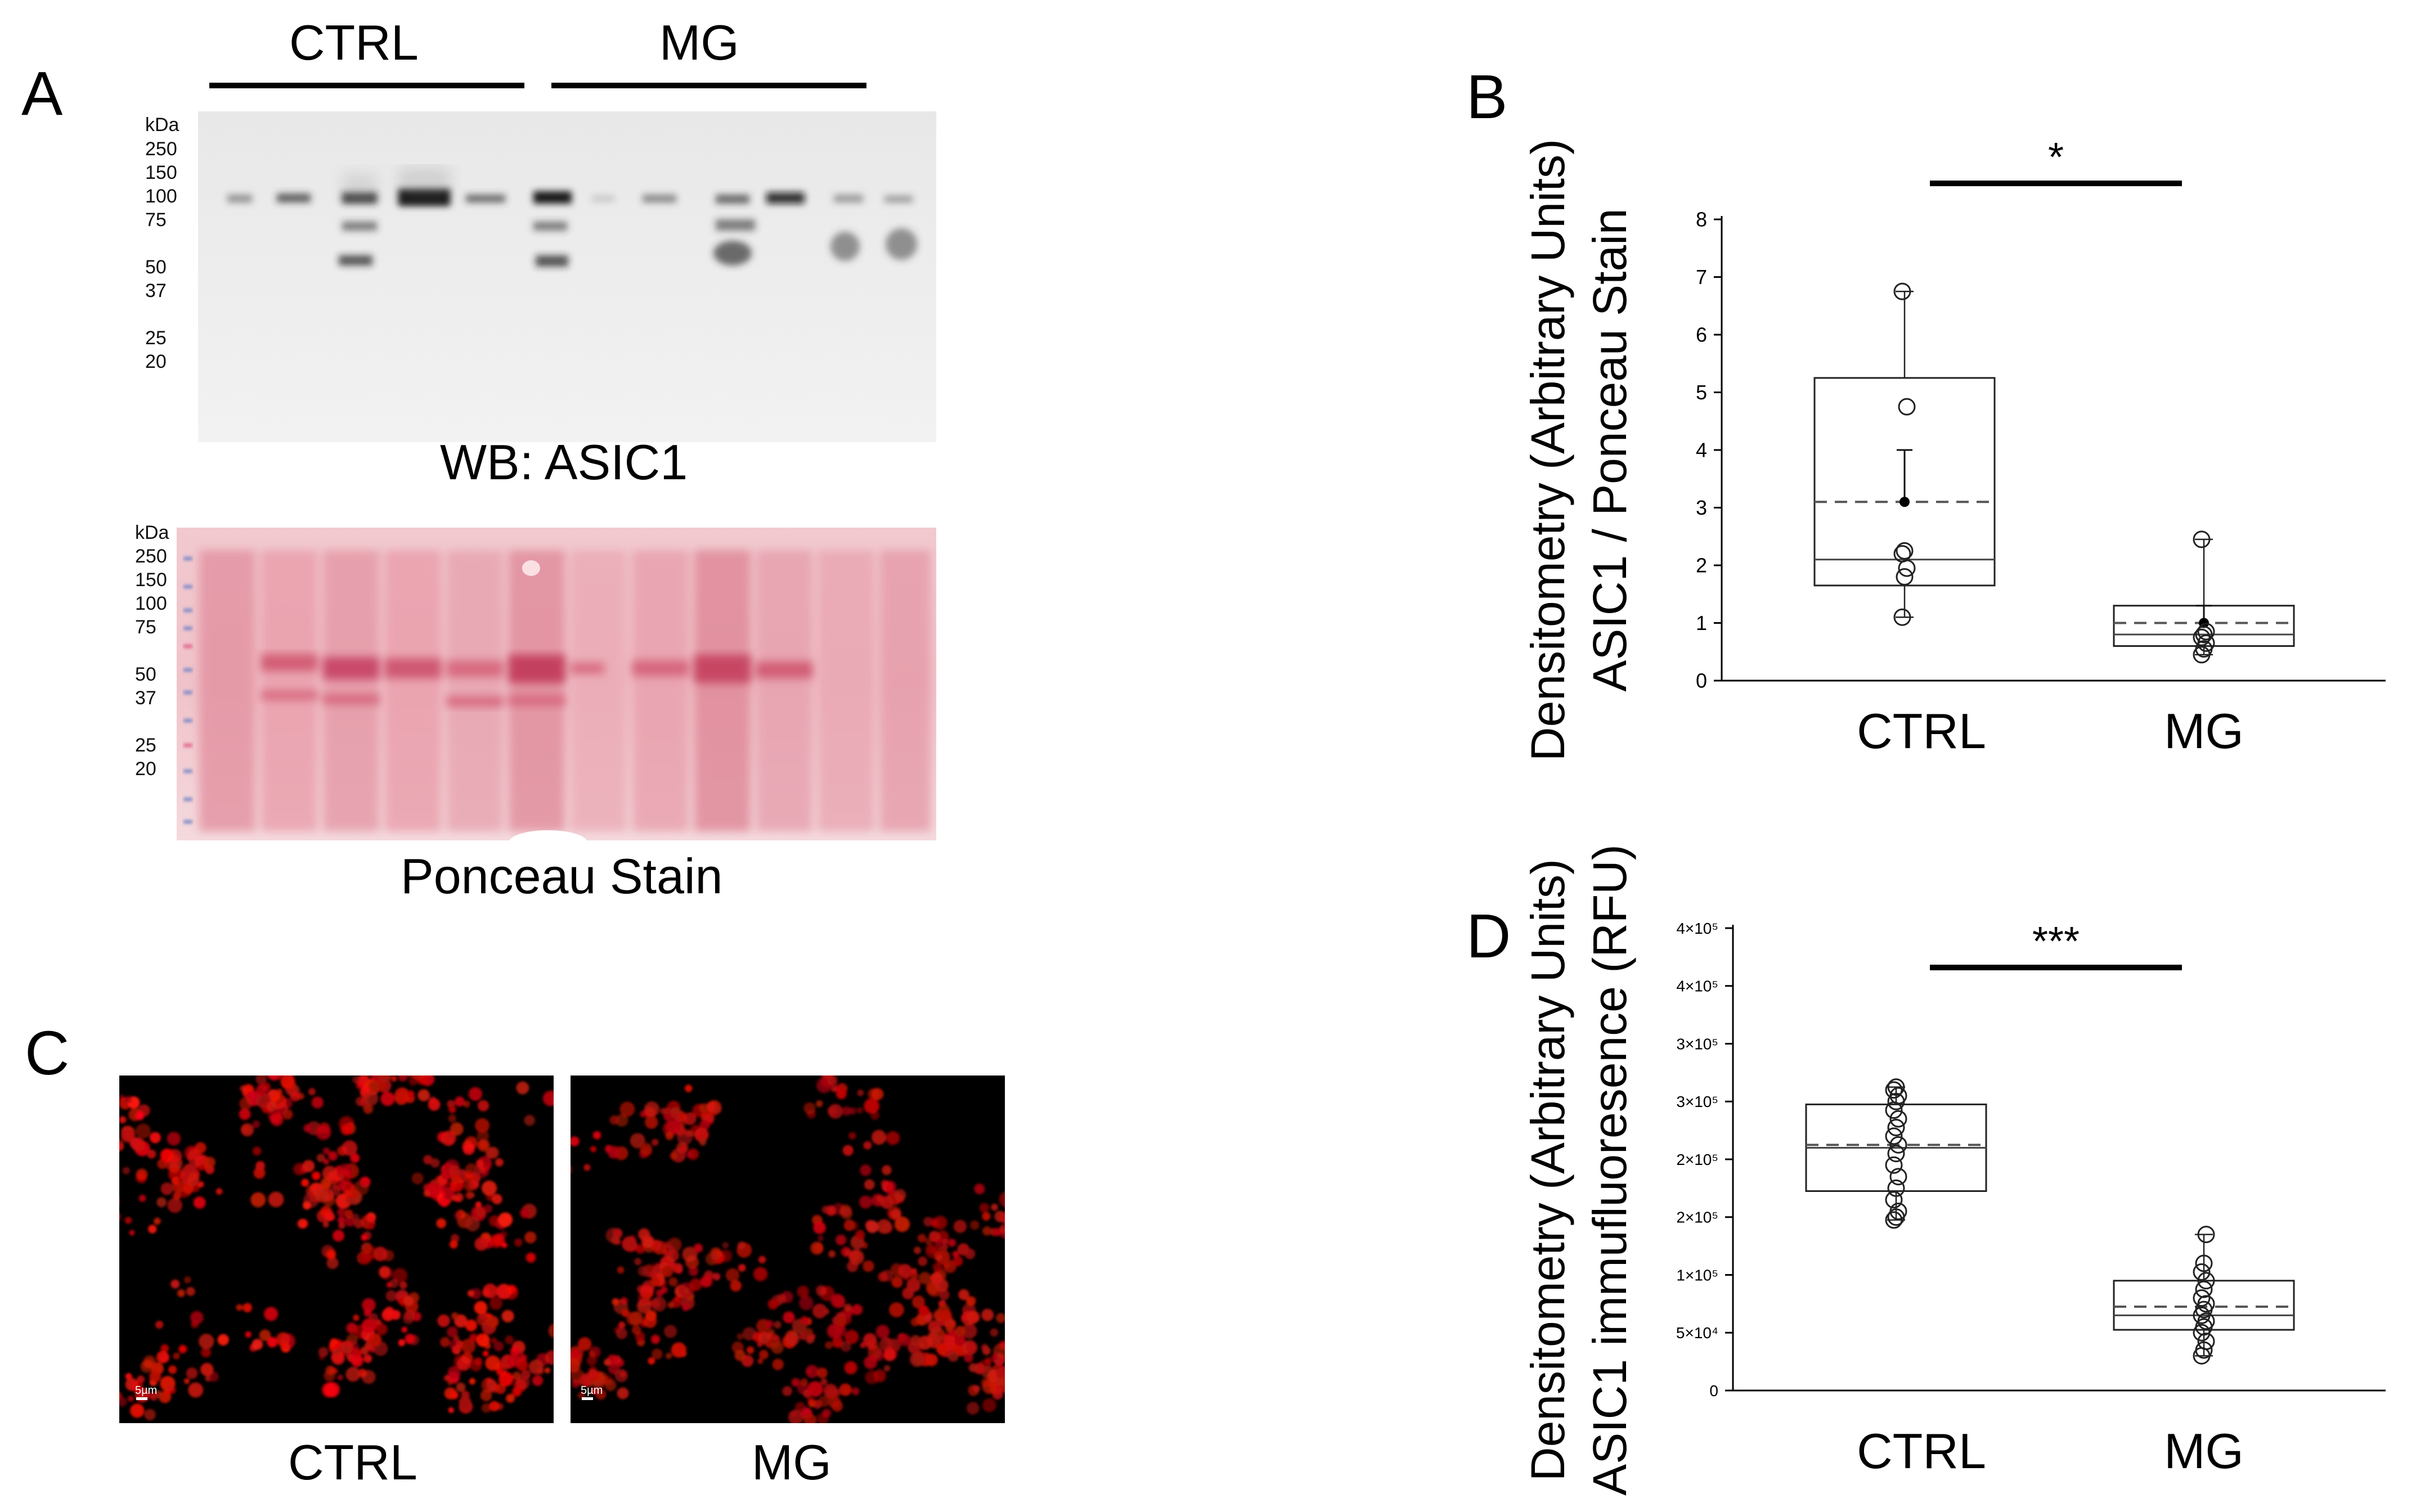  What do you see at coordinates (1609, 1170) in the screenshot?
I see `y-axis-label-line: ASIC1 immufluoresence (RFU)` at bounding box center [1609, 1170].